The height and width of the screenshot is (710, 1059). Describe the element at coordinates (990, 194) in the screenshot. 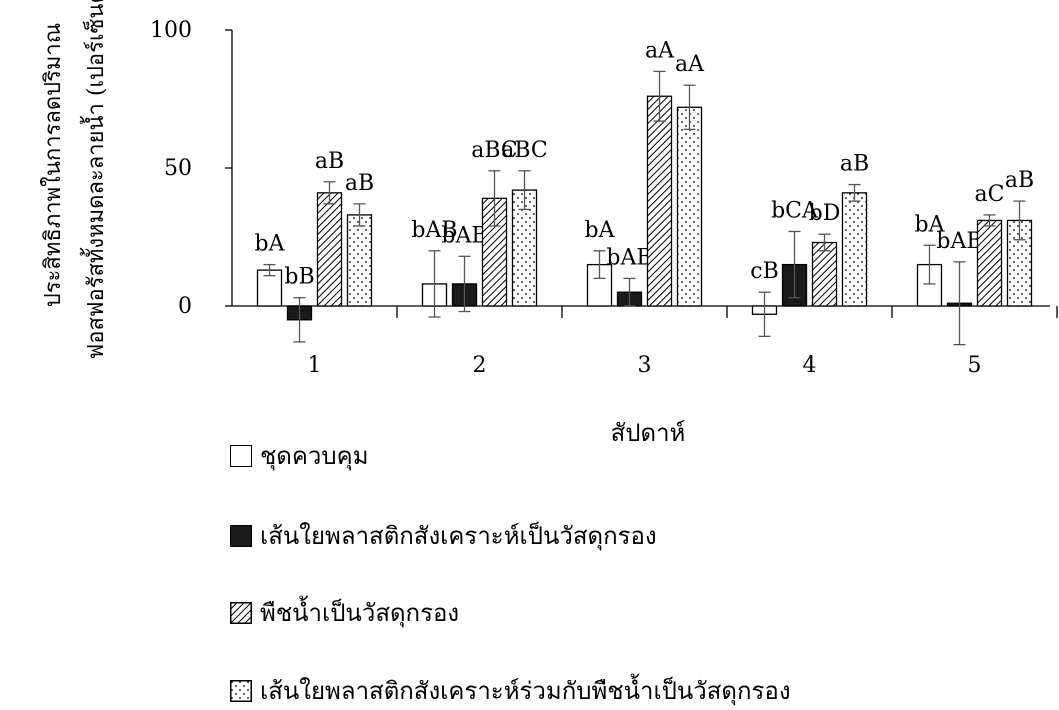

I see `data-label: aC` at that location.